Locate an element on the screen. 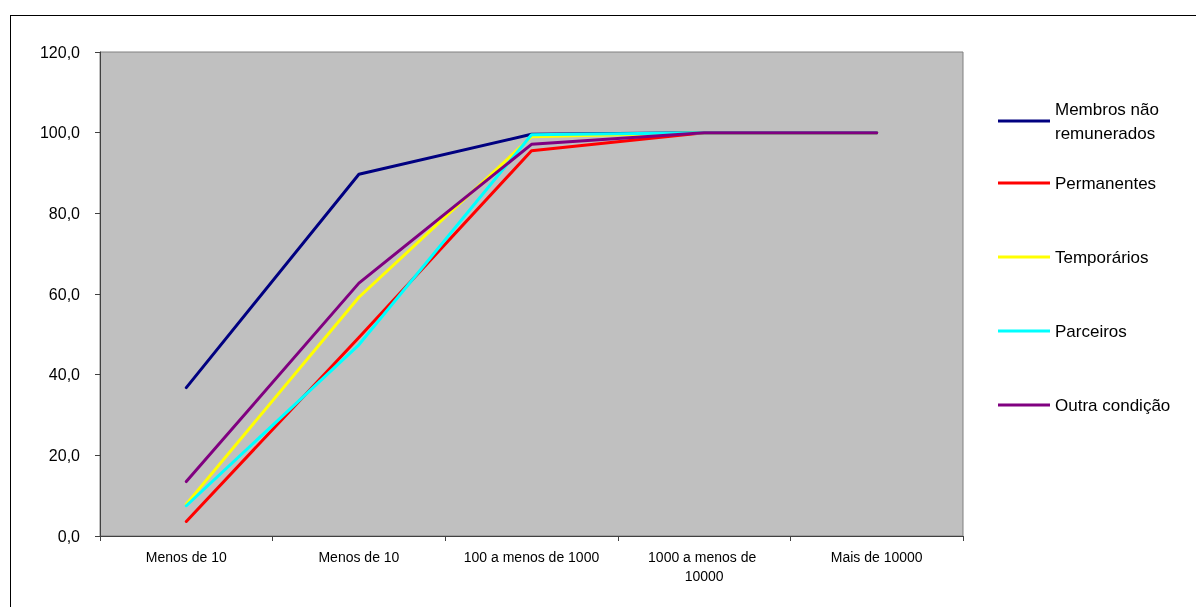  legend-label: Membros não remunerados is located at coordinates (1109, 121).